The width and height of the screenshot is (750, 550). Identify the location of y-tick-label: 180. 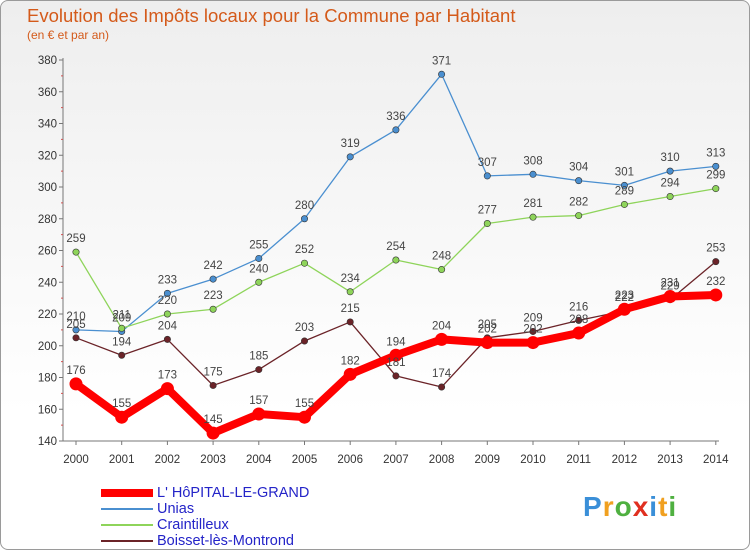
(47, 379).